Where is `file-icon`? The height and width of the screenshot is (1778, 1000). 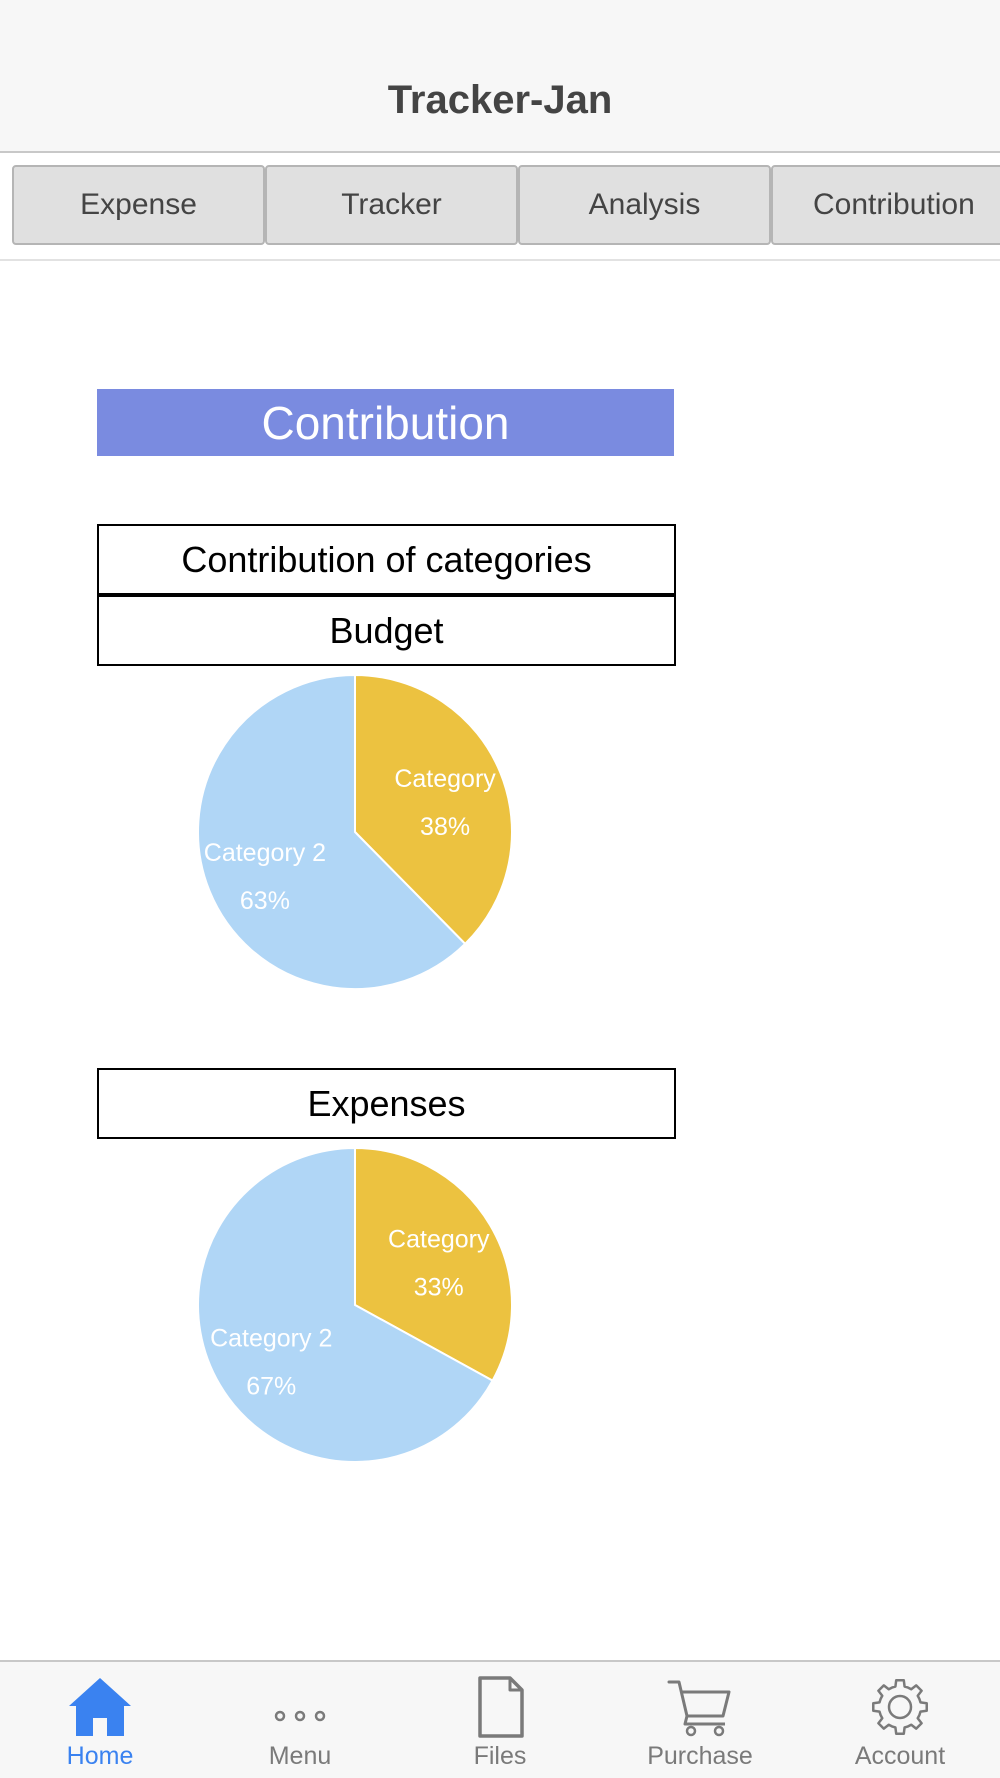
file-icon is located at coordinates (501, 1707).